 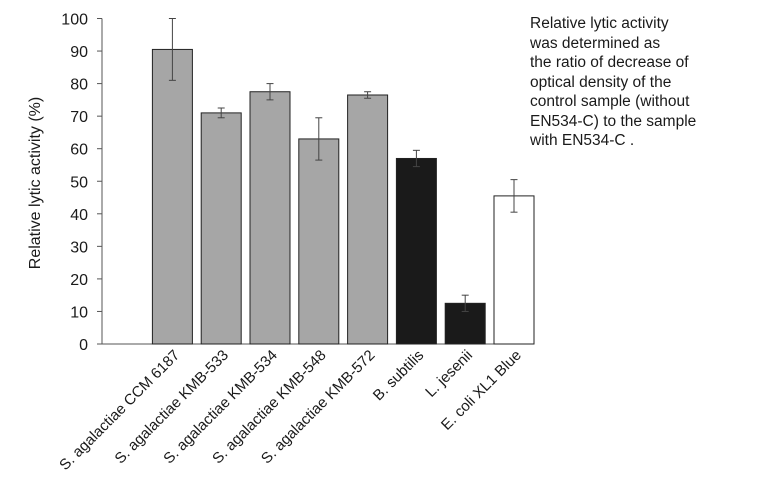 What do you see at coordinates (613, 121) in the screenshot?
I see `annotation-line: EN534-C) to the sample` at bounding box center [613, 121].